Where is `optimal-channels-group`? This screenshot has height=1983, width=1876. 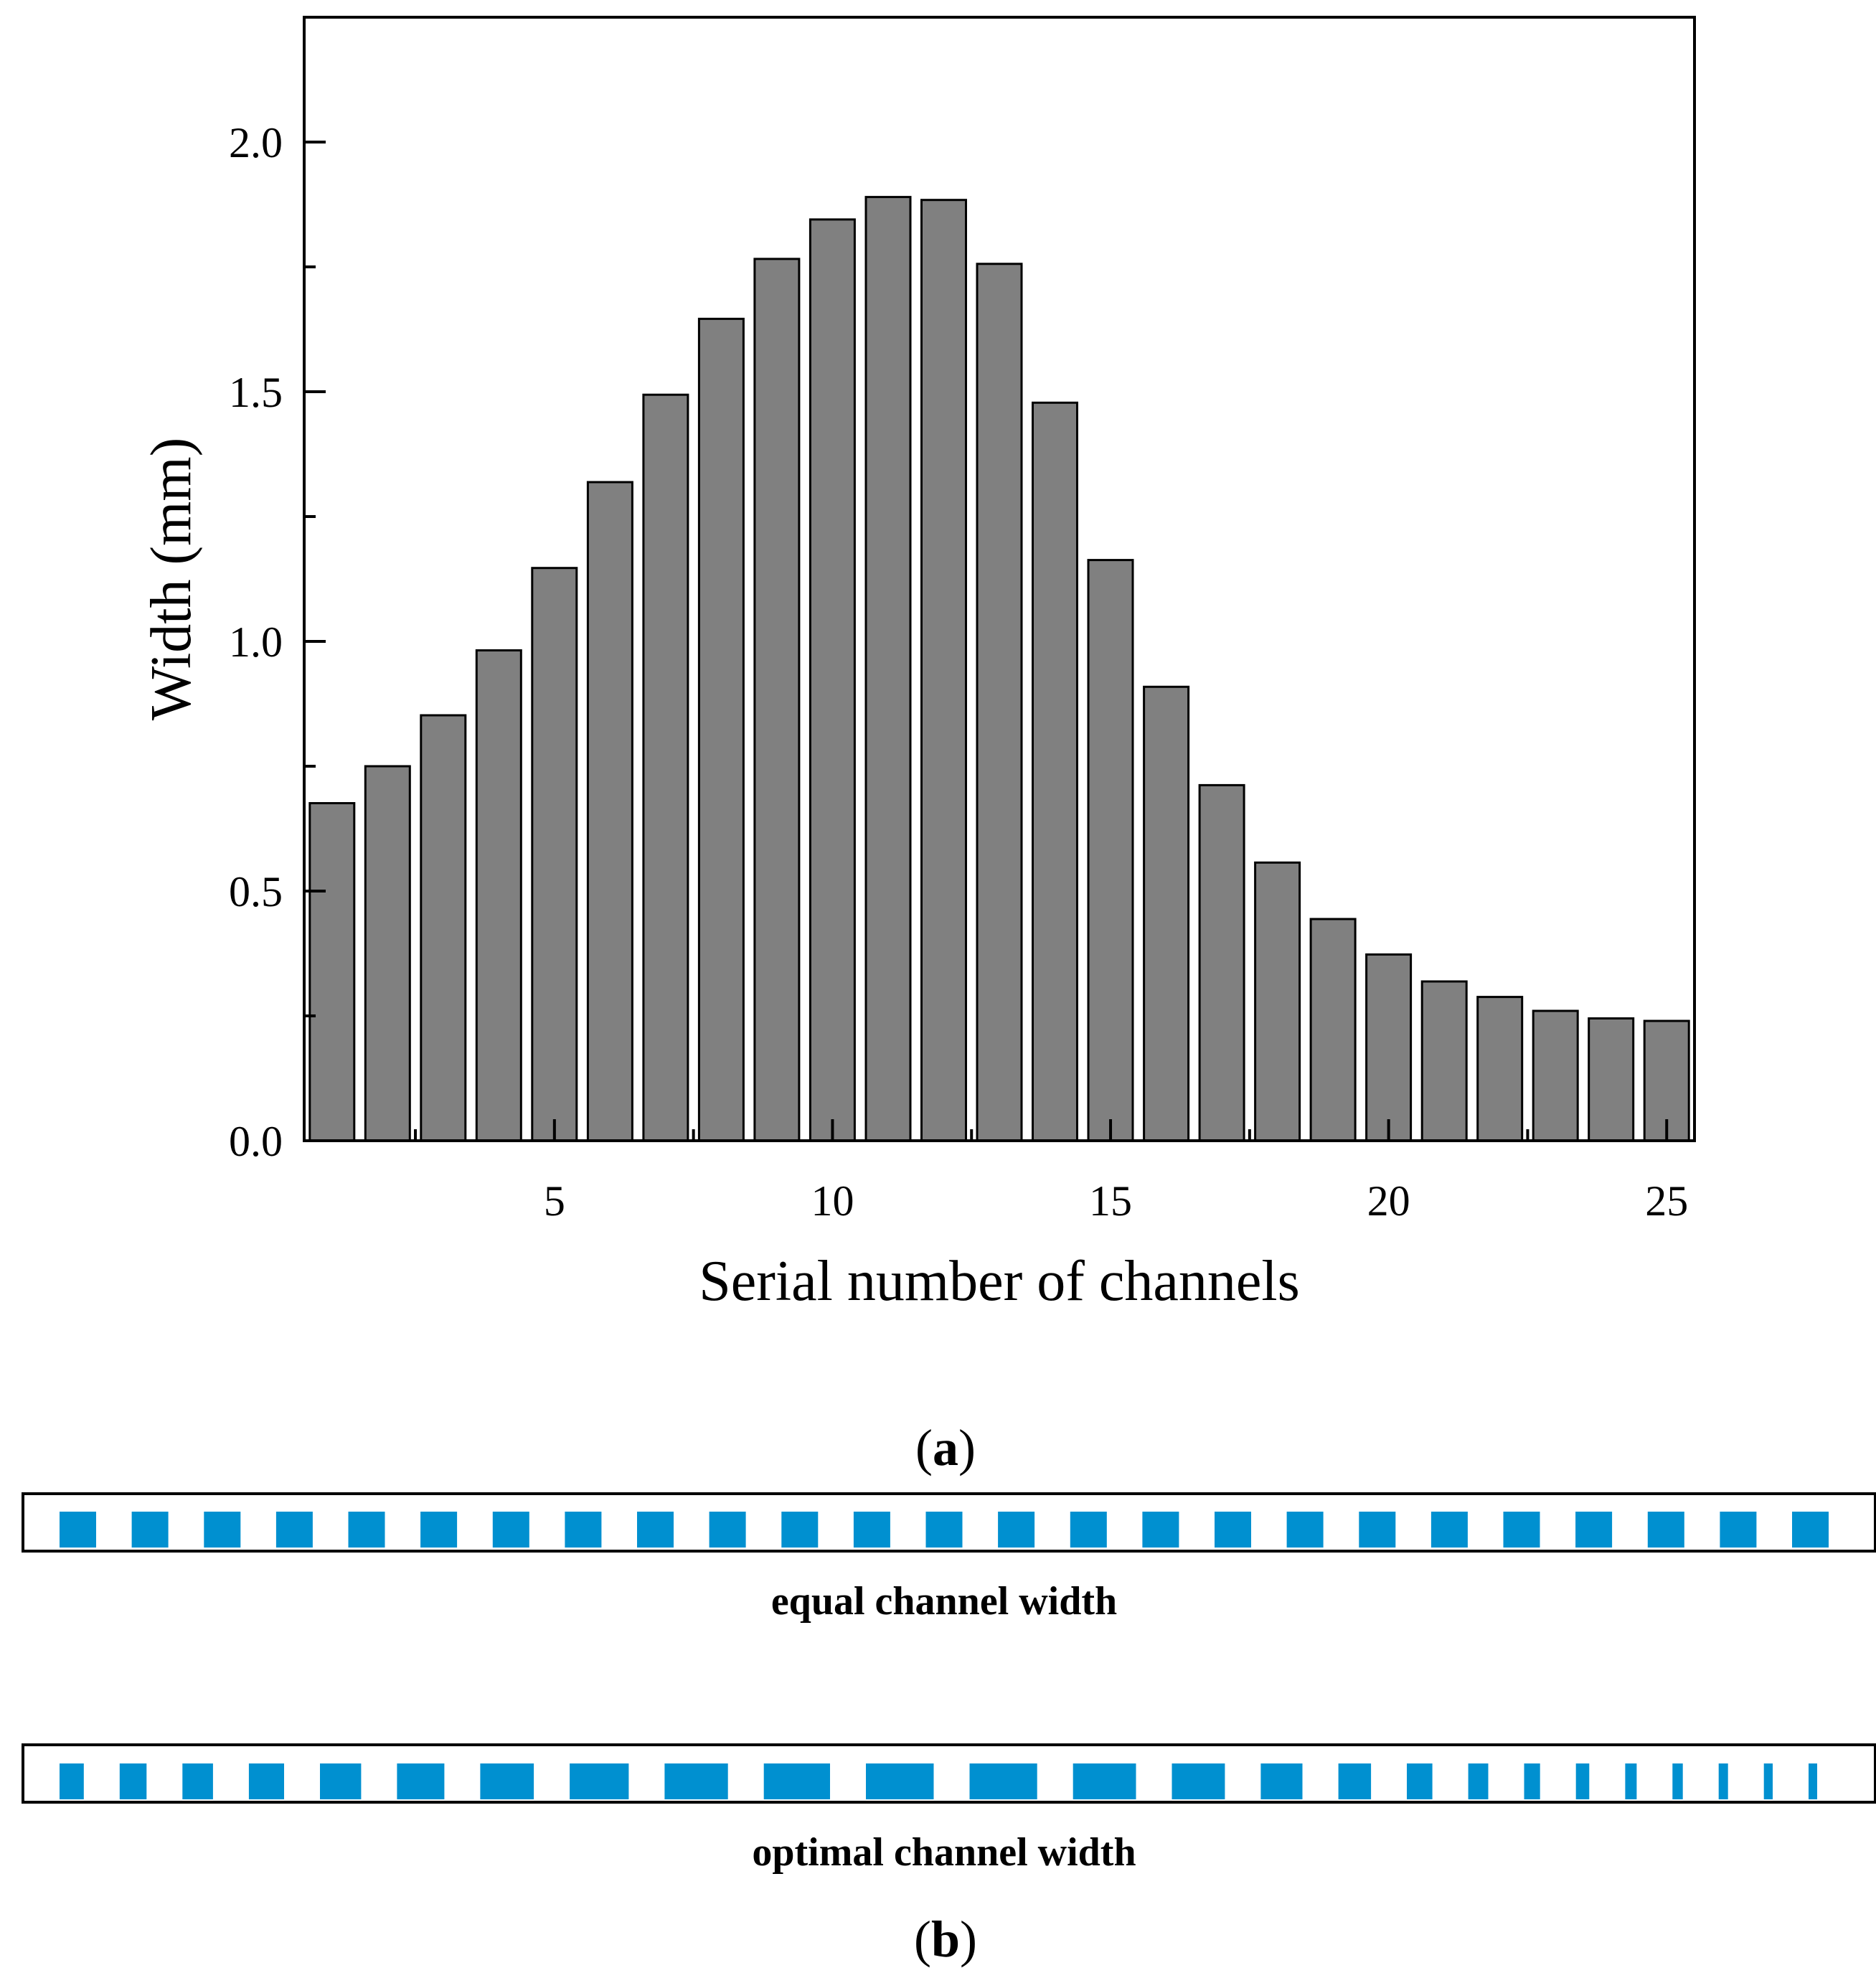
optimal-channels-group is located at coordinates (939, 1781).